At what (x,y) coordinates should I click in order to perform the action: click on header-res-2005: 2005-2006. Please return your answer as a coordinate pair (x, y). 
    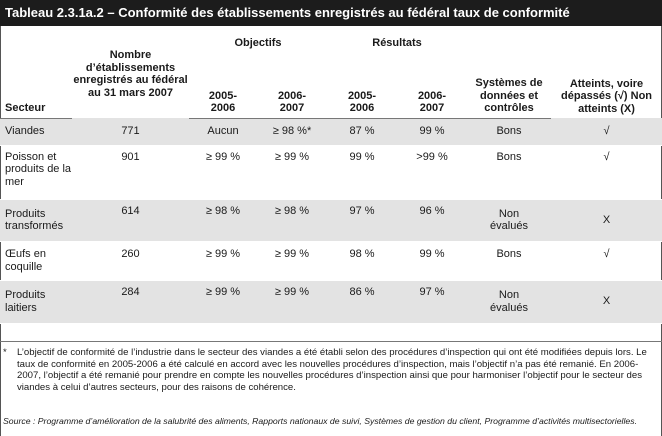
    Looking at the image, I should click on (362, 85).